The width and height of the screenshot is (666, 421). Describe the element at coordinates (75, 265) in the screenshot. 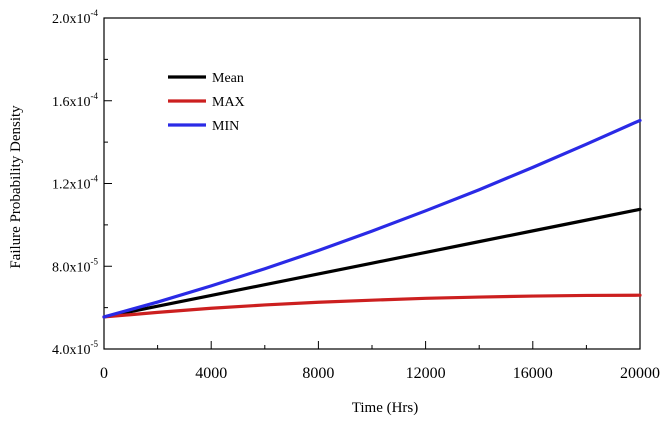

I see `y-tick-label: 8.0x10⁻⁵` at that location.